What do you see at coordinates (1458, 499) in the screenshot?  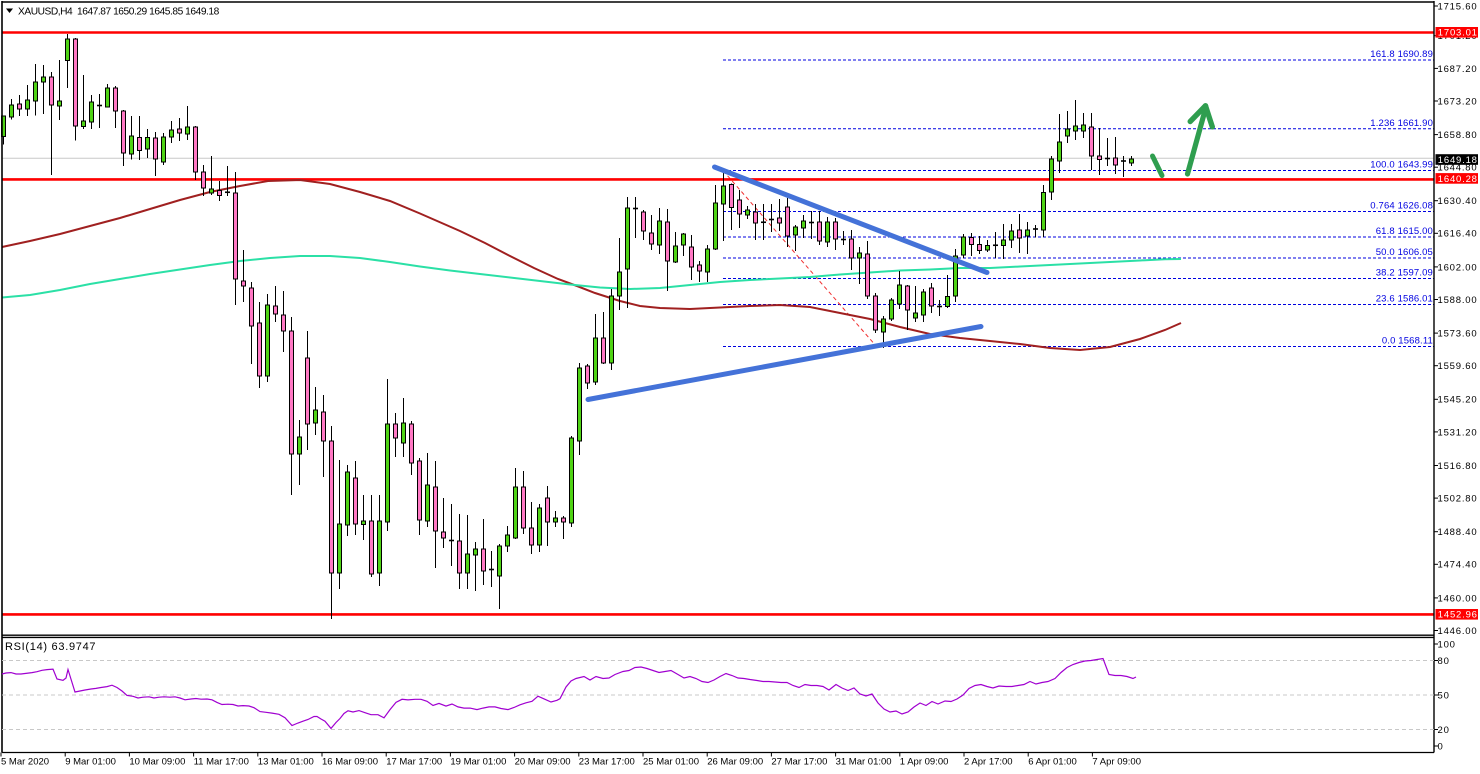 I see `svg-text: 1502.80` at bounding box center [1458, 499].